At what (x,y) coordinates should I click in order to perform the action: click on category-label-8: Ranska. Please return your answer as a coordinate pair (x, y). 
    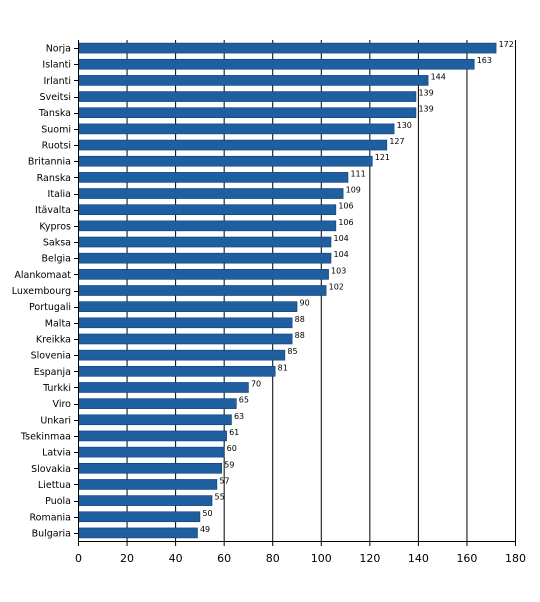
    Looking at the image, I should click on (54, 178).